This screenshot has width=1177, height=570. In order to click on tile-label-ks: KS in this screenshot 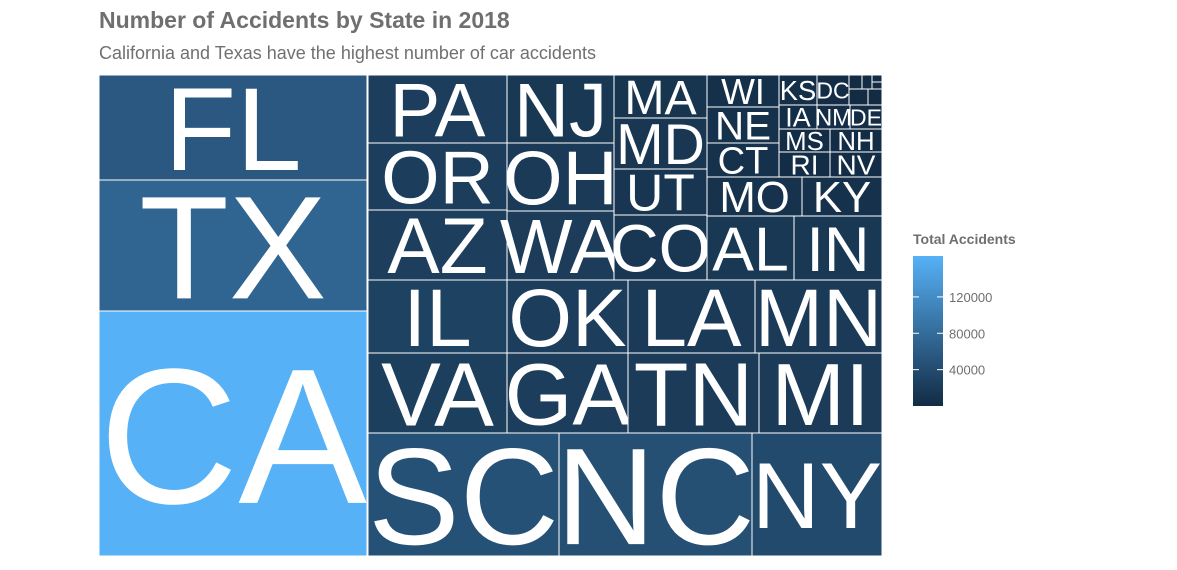, I will do `click(798, 90)`.